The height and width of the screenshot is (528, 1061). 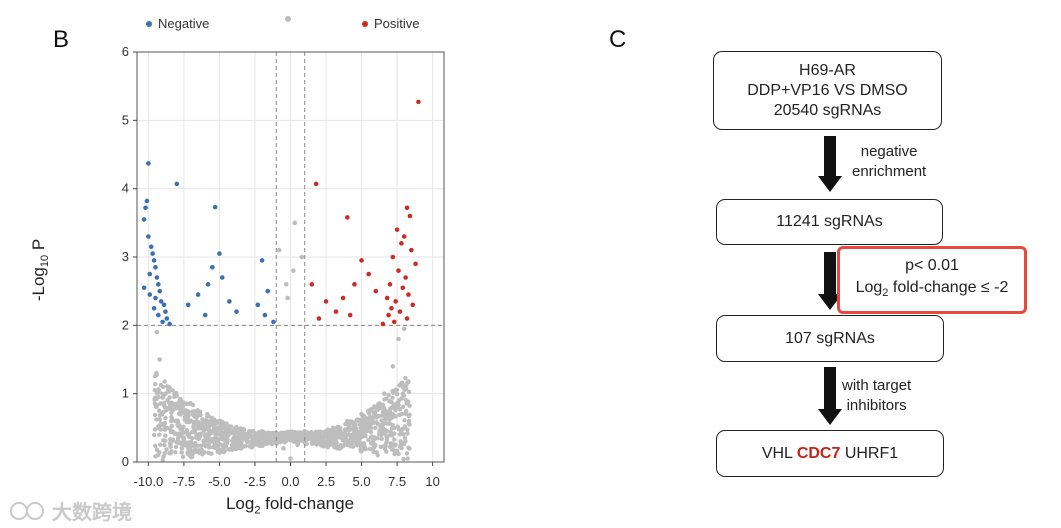 What do you see at coordinates (618, 39) in the screenshot?
I see `panel-label-c: C` at bounding box center [618, 39].